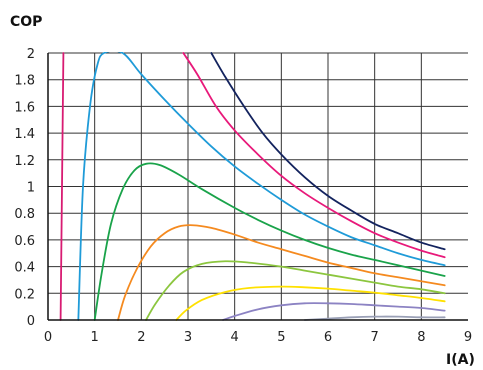 This screenshot has height=370, width=483. Describe the element at coordinates (421, 337) in the screenshot. I see `x-tick-label: 8` at that location.